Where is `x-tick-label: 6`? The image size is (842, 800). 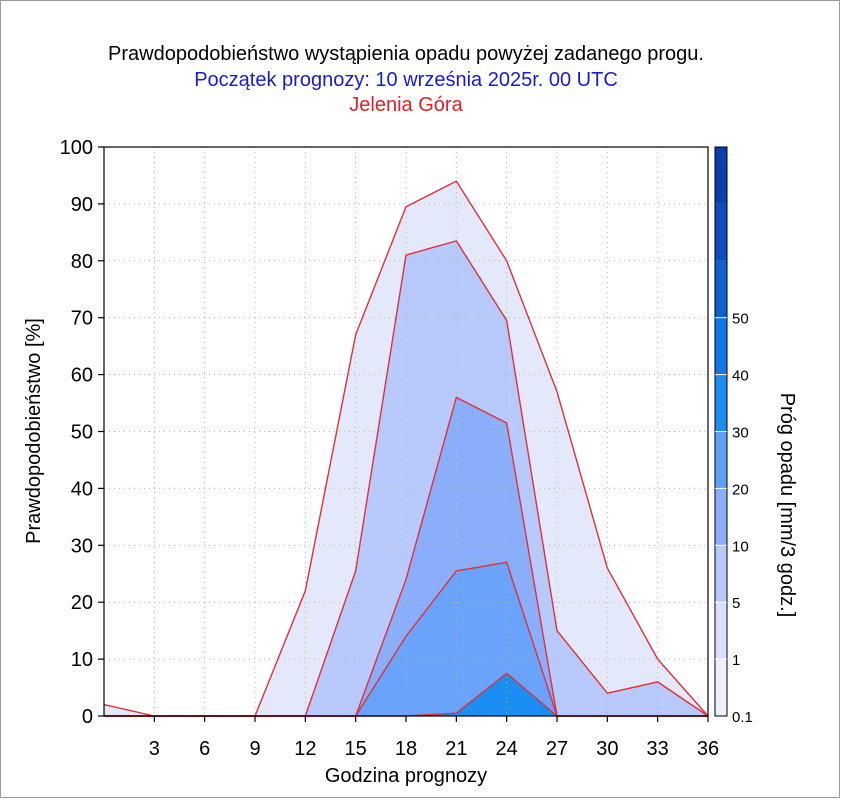
x-tick-label: 6 is located at coordinates (204, 749).